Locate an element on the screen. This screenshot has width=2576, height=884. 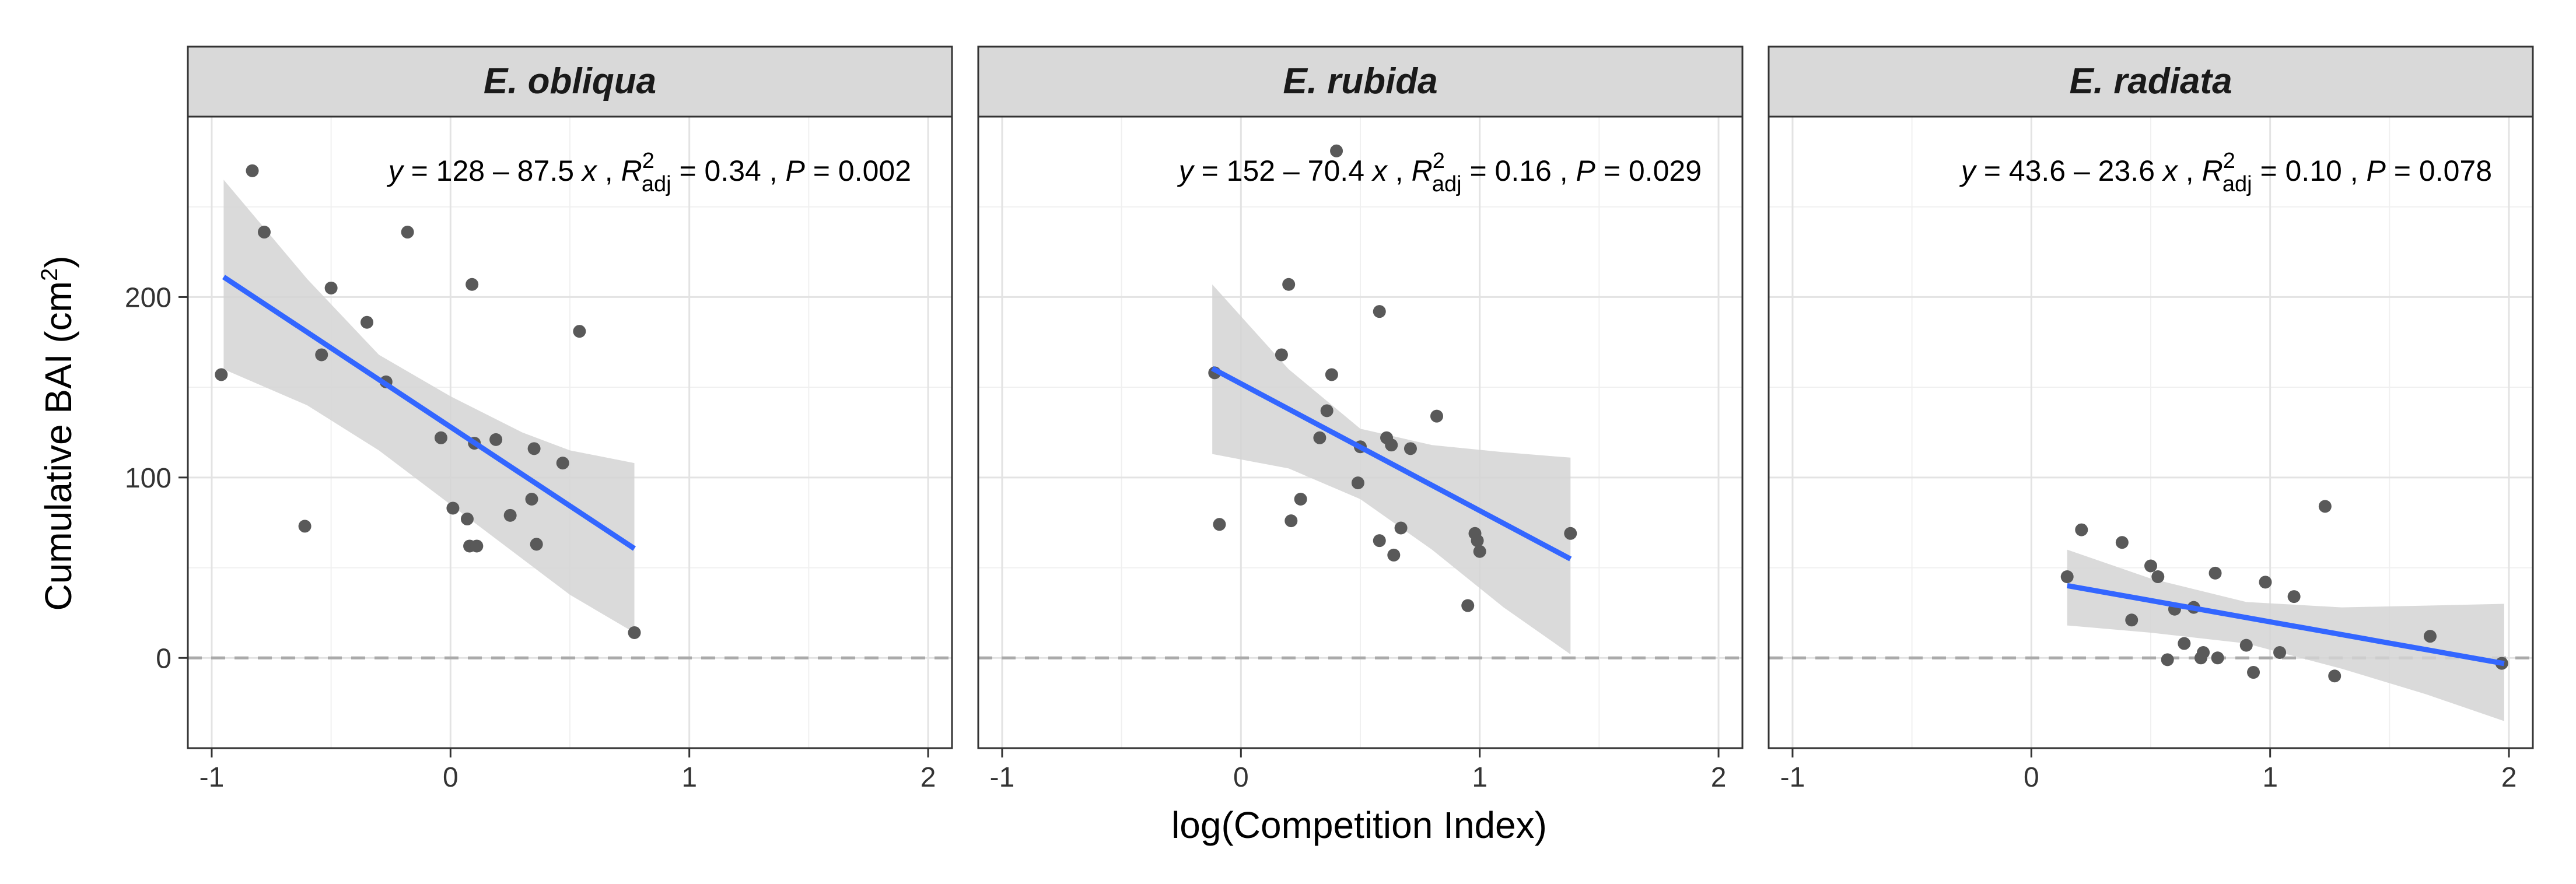
y-tick-label: 200 is located at coordinates (148, 297).